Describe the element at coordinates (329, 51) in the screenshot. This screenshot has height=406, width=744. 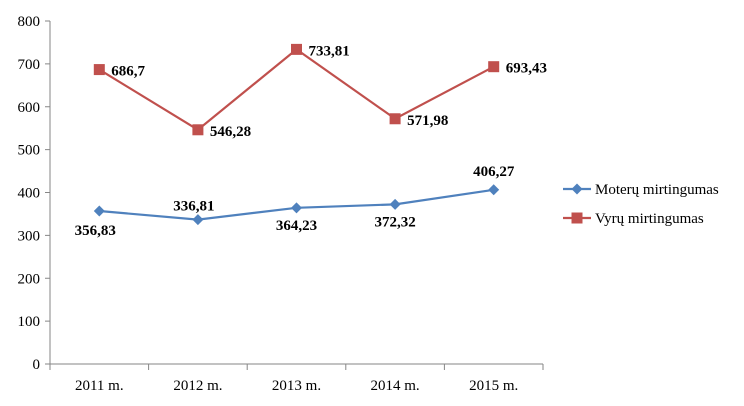
I see `data-label: 733,81` at that location.